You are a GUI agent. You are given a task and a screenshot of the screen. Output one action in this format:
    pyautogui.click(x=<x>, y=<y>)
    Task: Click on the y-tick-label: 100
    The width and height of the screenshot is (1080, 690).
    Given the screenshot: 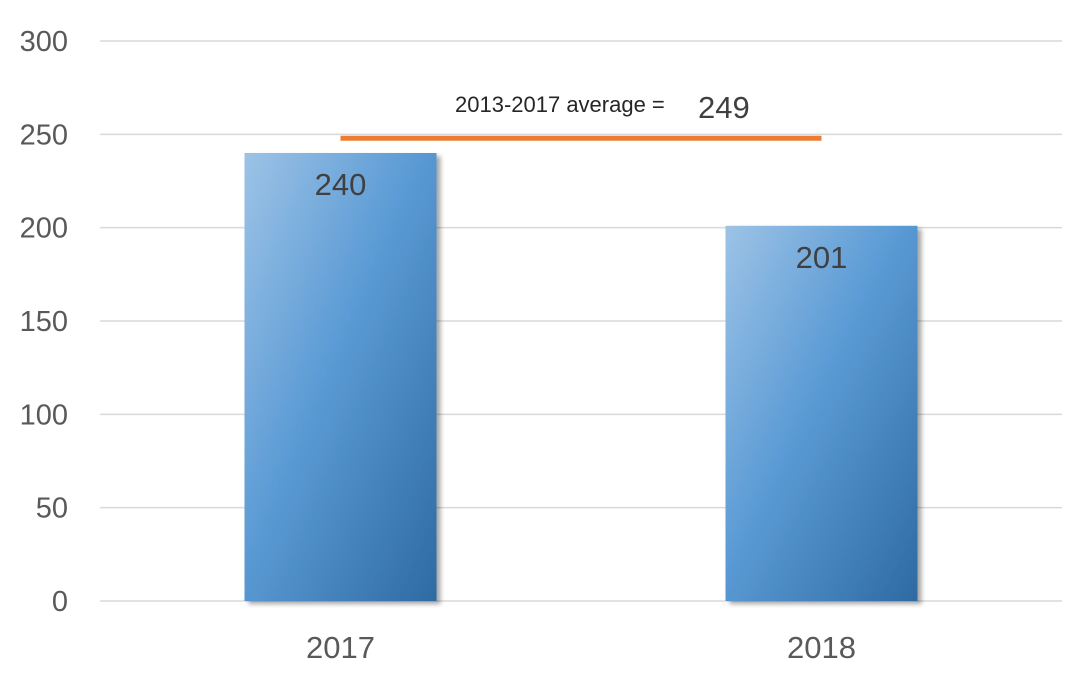 What is the action you would take?
    pyautogui.click(x=44, y=415)
    